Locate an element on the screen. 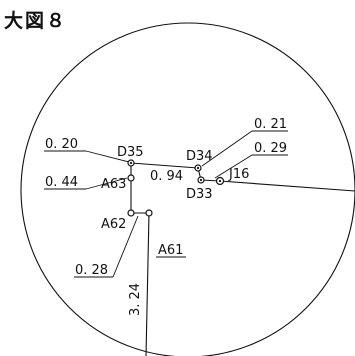 The image size is (355, 356). leader-028-pointer is located at coordinates (125, 246).